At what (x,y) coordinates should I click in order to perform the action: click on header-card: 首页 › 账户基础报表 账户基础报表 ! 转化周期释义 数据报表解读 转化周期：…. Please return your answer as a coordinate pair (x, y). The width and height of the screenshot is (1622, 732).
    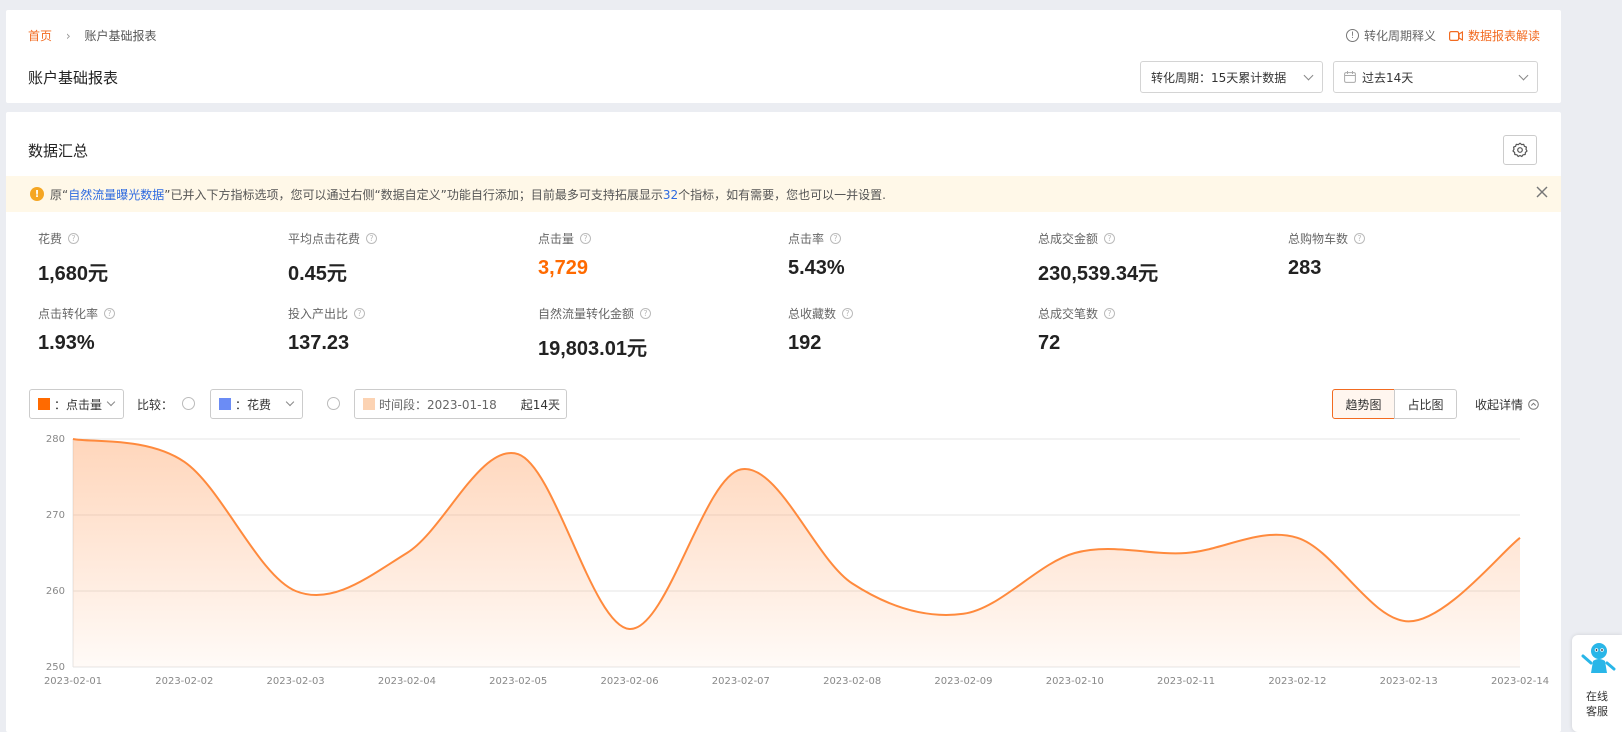
    Looking at the image, I should click on (783, 56).